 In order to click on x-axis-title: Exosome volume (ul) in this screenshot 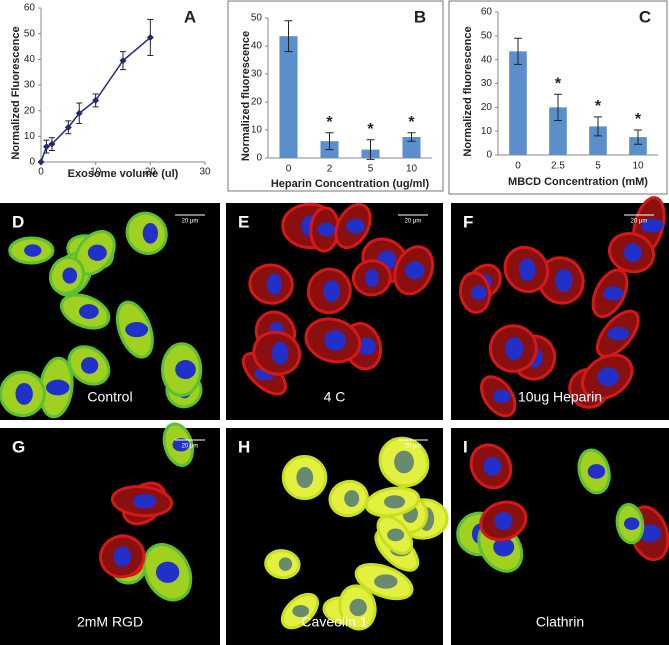, I will do `click(123, 174)`.